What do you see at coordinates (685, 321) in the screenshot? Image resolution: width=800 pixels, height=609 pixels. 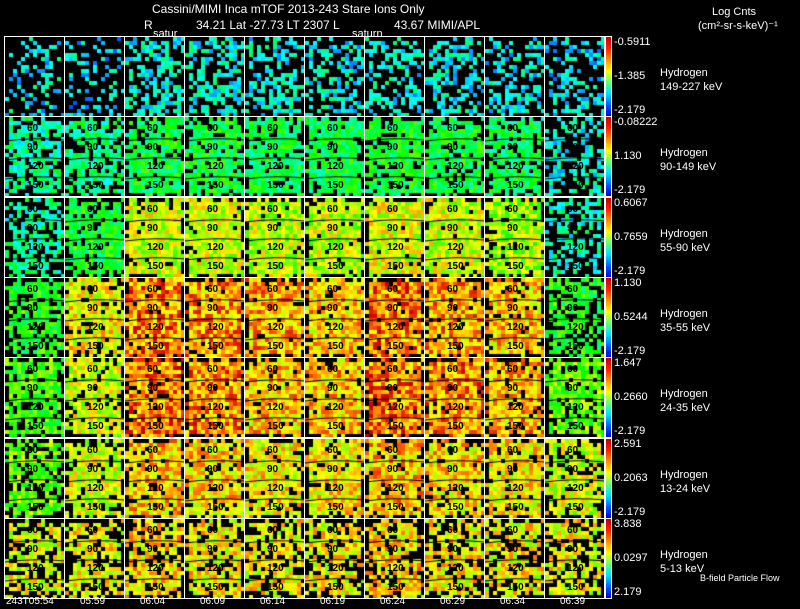 I see `species-energy-label: Hydrogen 35-55 keV` at bounding box center [685, 321].